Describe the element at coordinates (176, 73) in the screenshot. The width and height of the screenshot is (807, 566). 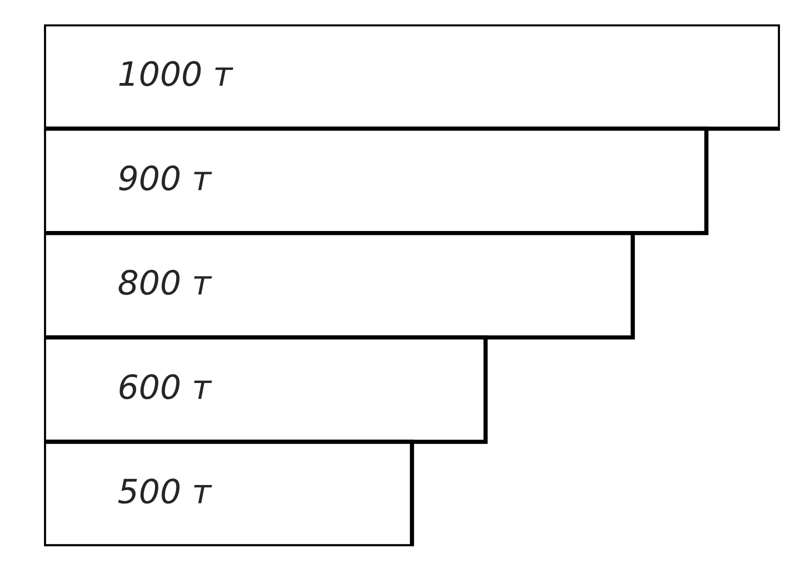
I see `data-label: 1000 т` at that location.